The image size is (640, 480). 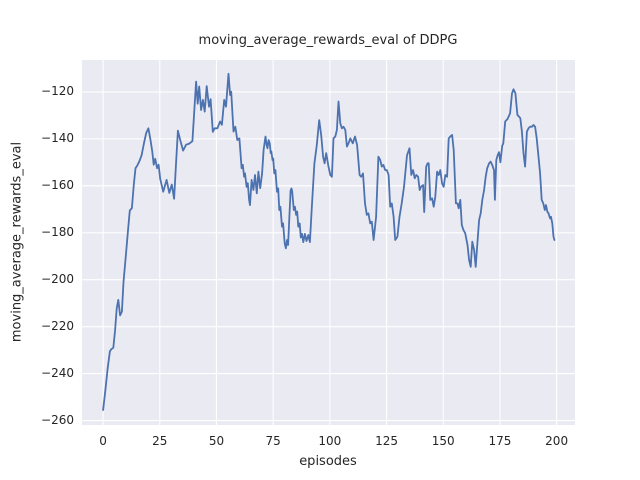 What do you see at coordinates (57, 137) in the screenshot?
I see `y-tick-label: −140` at bounding box center [57, 137].